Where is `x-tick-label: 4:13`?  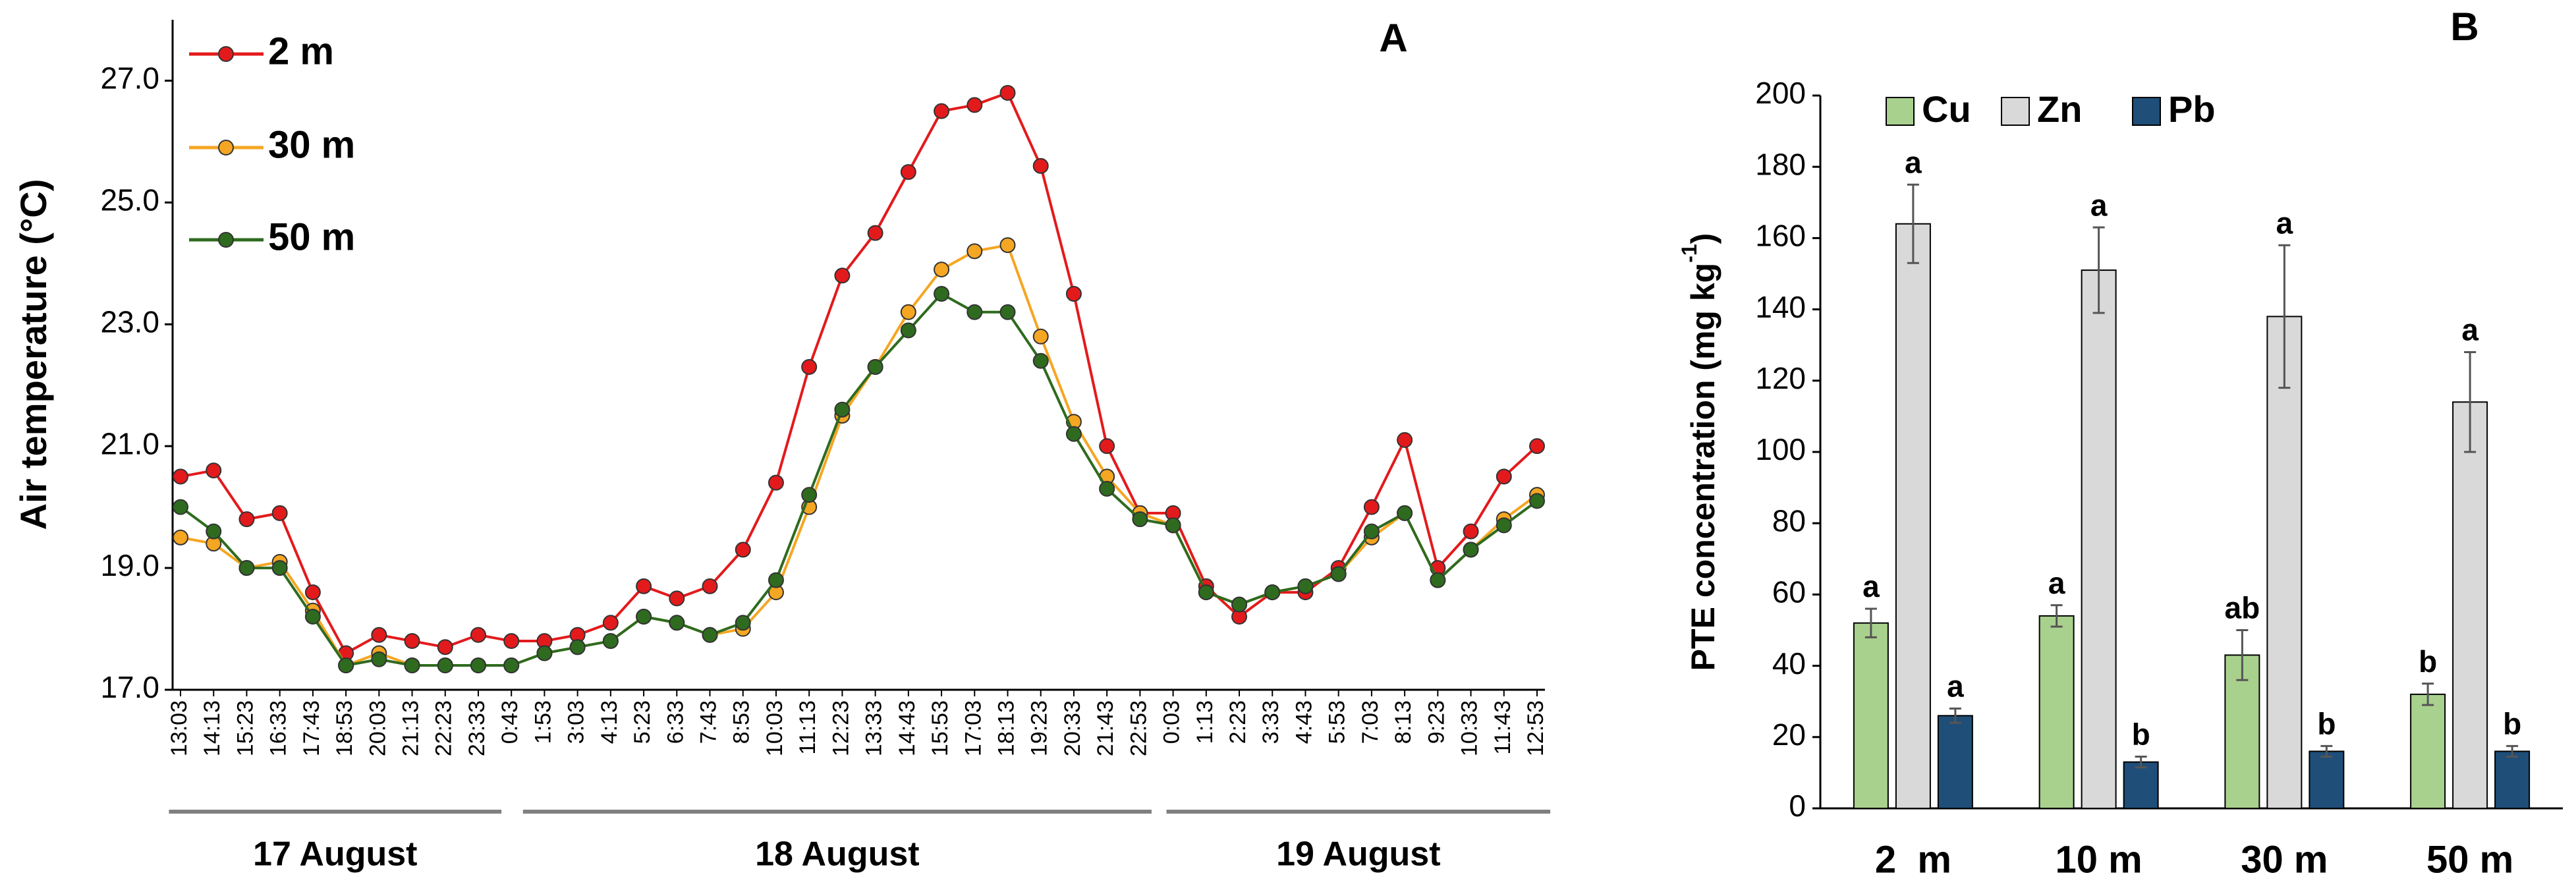
x-tick-label: 4:13 is located at coordinates (609, 722).